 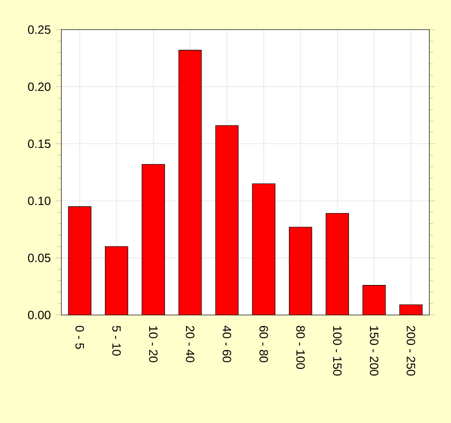 What do you see at coordinates (374, 351) in the screenshot?
I see `x-tick-label: 150 - 200` at bounding box center [374, 351].